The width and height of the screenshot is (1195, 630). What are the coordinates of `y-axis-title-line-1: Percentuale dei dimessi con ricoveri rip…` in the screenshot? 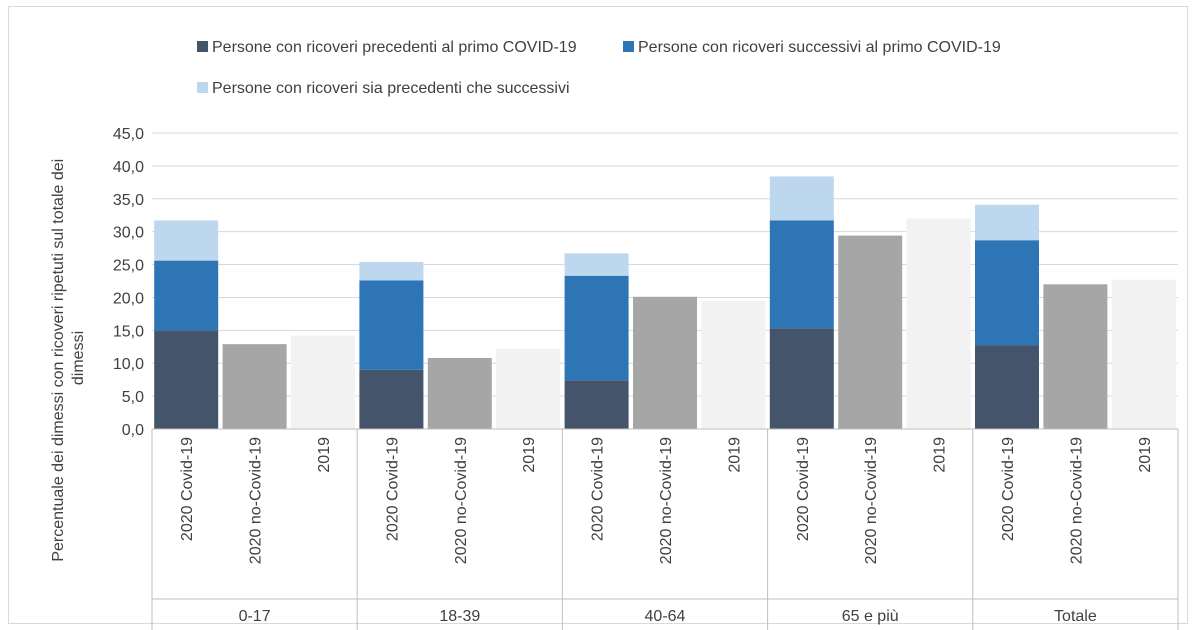 It's located at (58, 360).